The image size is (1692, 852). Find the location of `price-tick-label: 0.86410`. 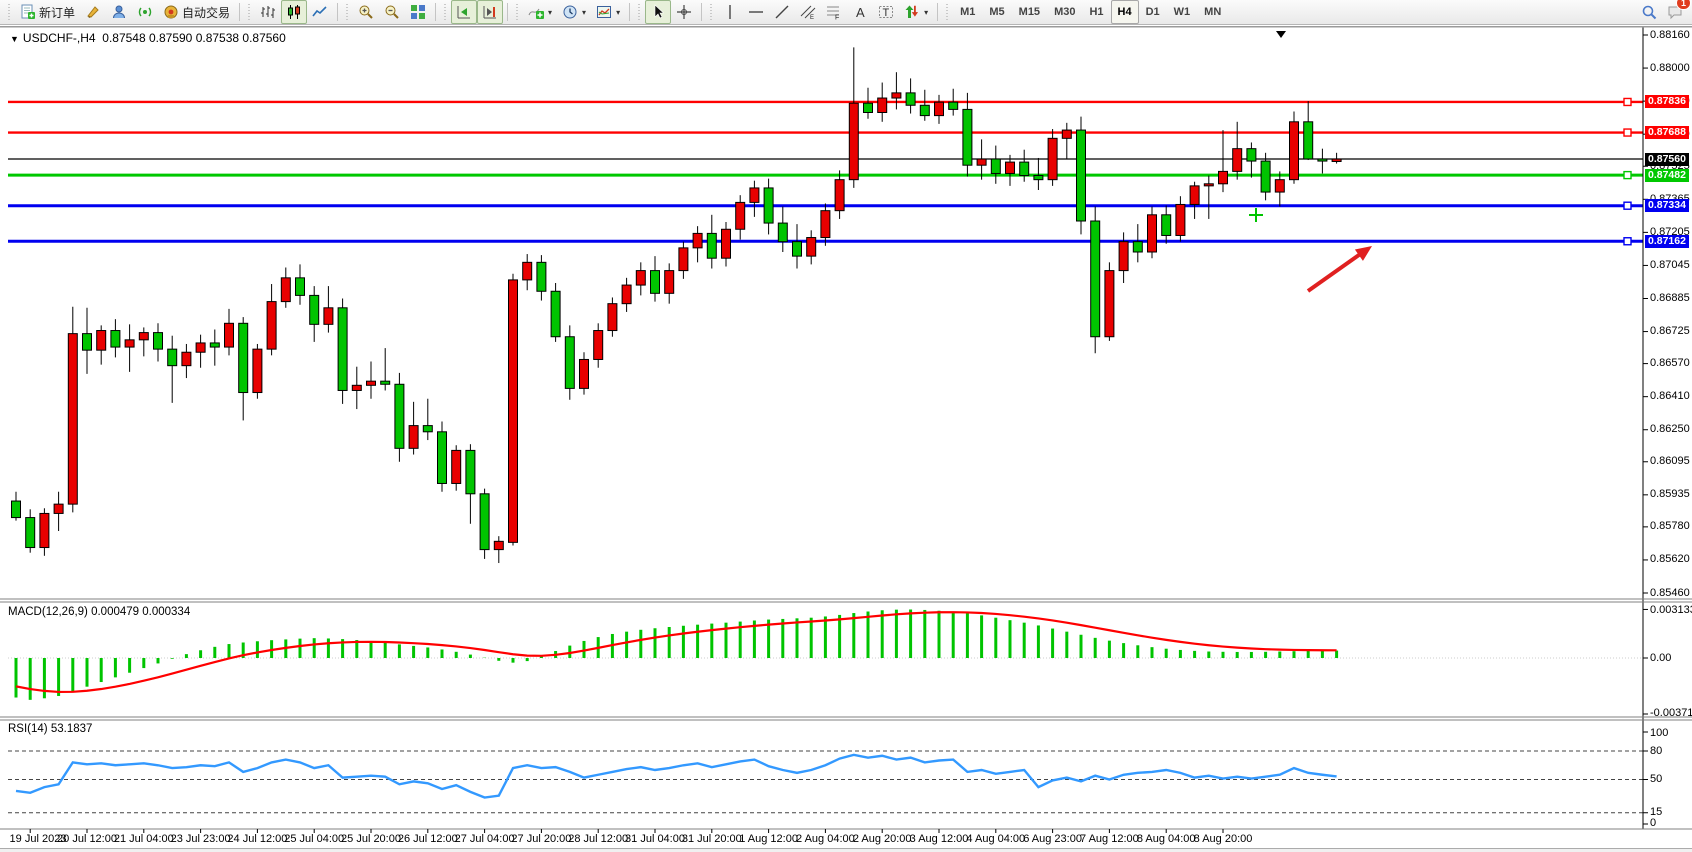

price-tick-label: 0.86410 is located at coordinates (1670, 396).